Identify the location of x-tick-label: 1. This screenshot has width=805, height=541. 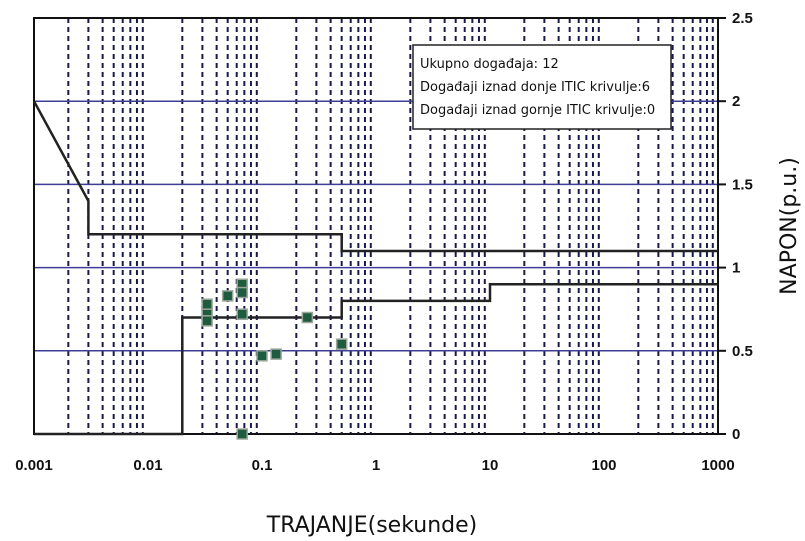
(376, 465).